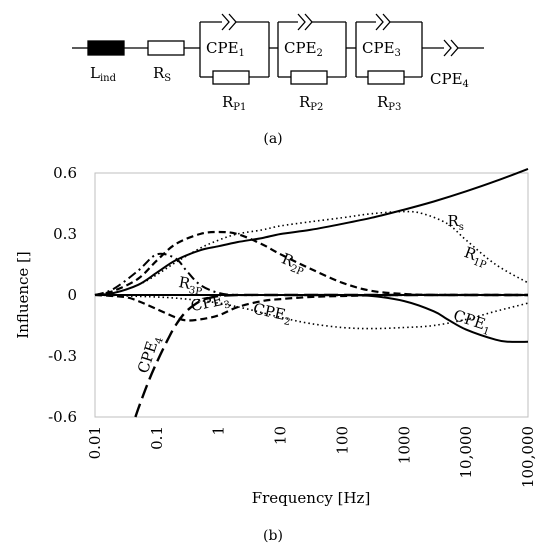 This screenshot has width=546, height=550. What do you see at coordinates (466, 452) in the screenshot?
I see `x-tick-label: 10,000` at bounding box center [466, 452].